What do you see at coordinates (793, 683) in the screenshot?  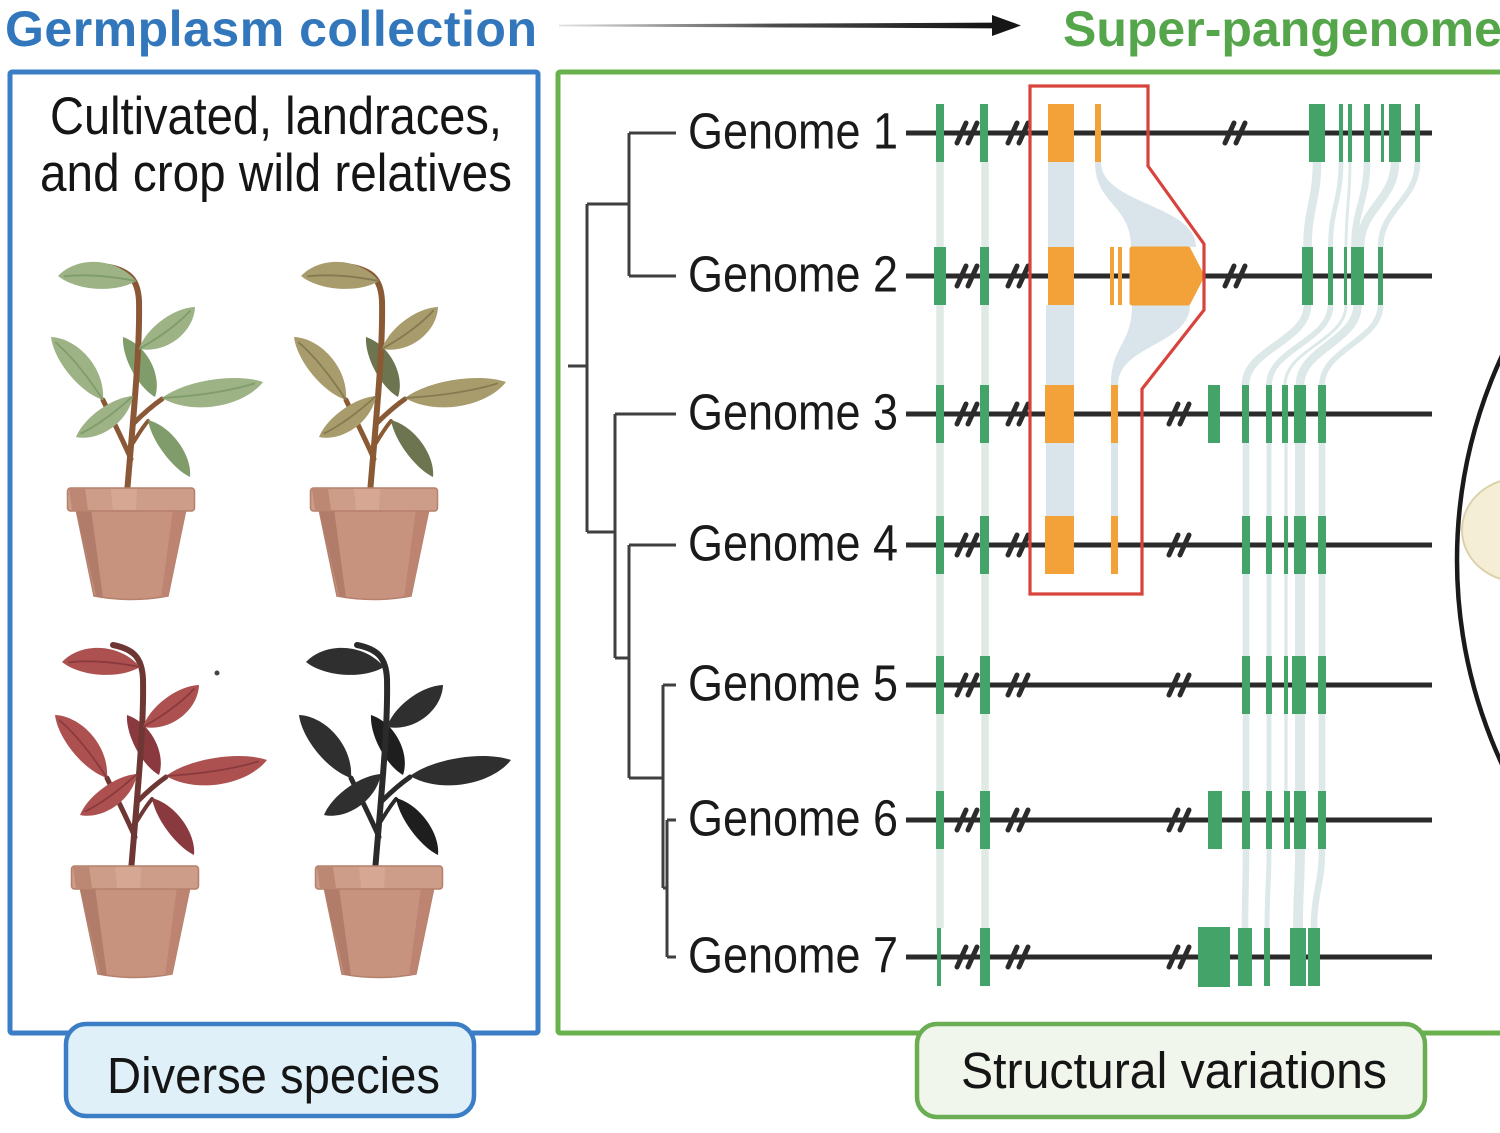 I see `svg-text: Genome 5` at bounding box center [793, 683].